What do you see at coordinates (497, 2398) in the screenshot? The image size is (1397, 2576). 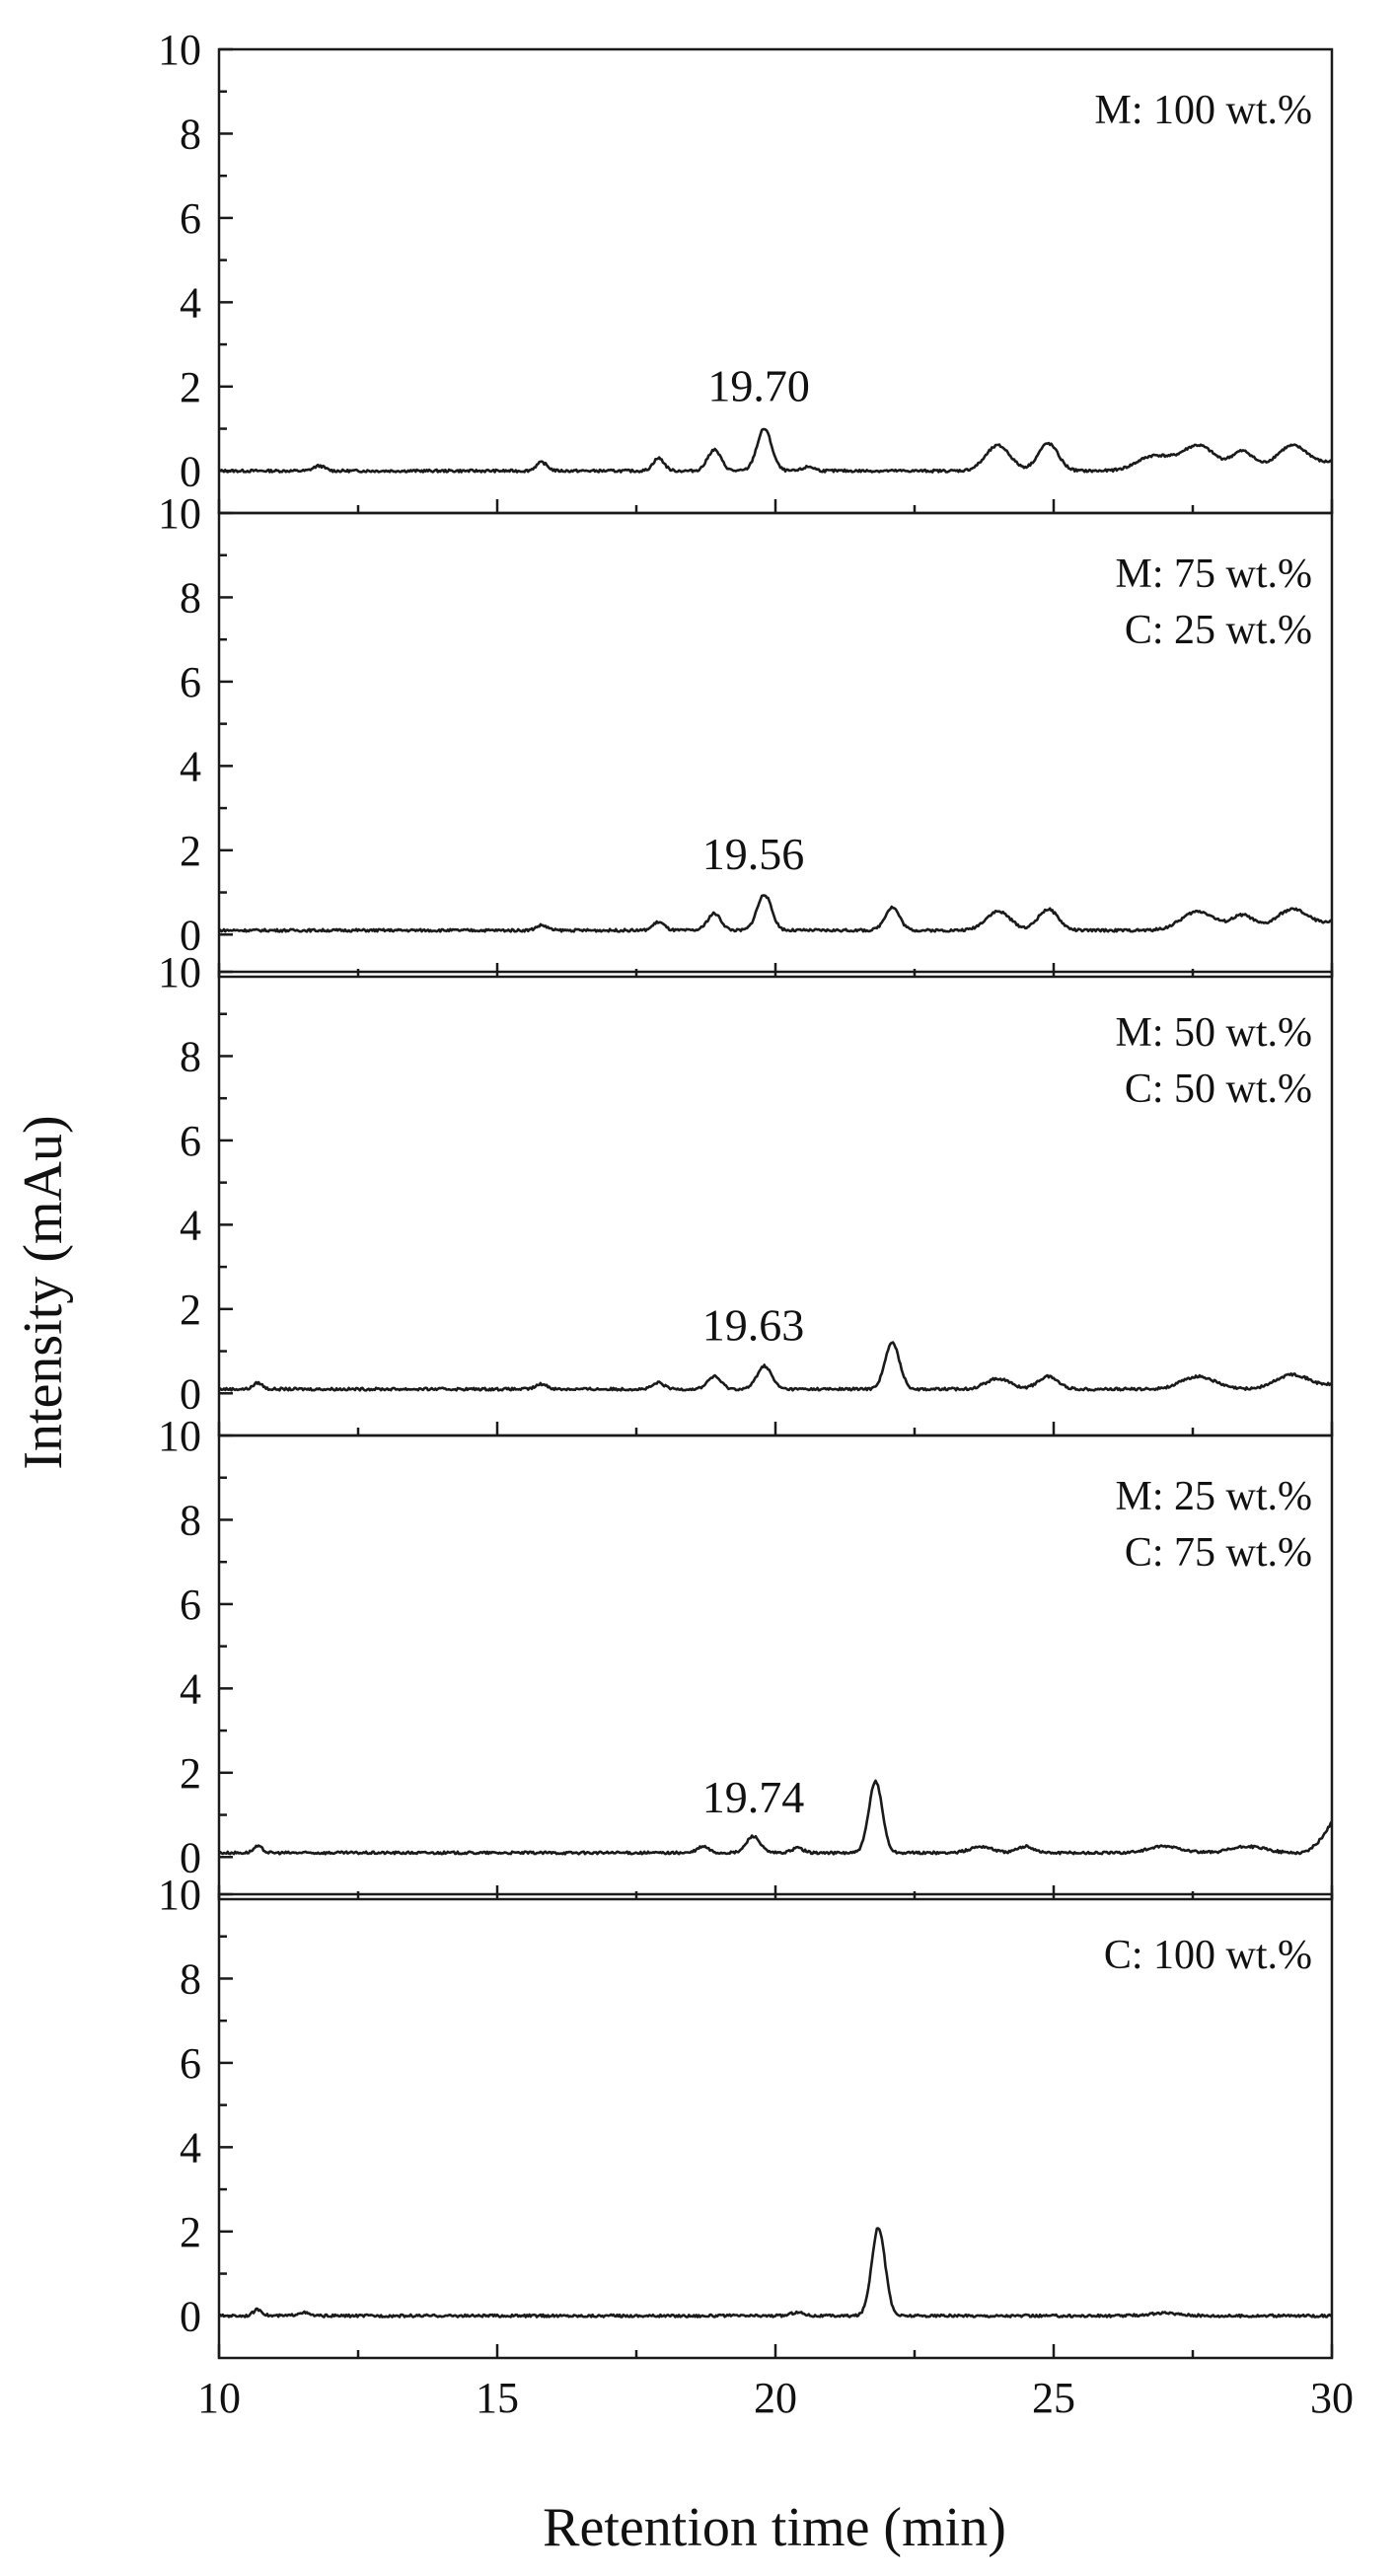 I see `x-tick-label: 15` at bounding box center [497, 2398].